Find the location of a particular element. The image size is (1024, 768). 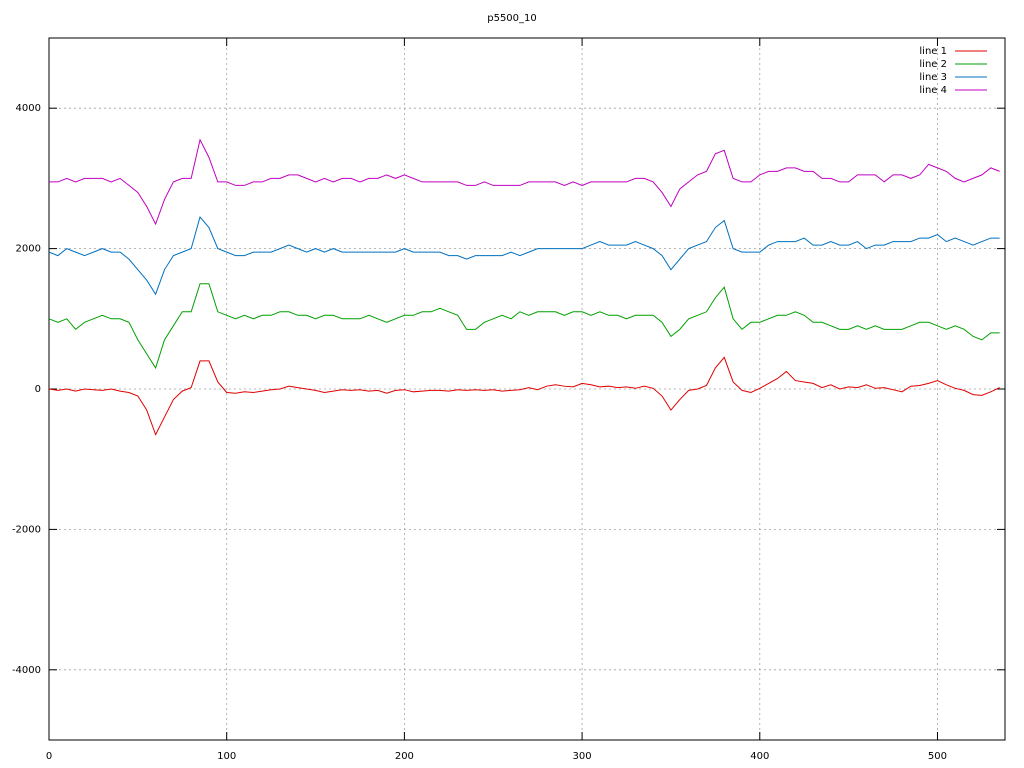

x-tick-label: 0 is located at coordinates (49, 756).